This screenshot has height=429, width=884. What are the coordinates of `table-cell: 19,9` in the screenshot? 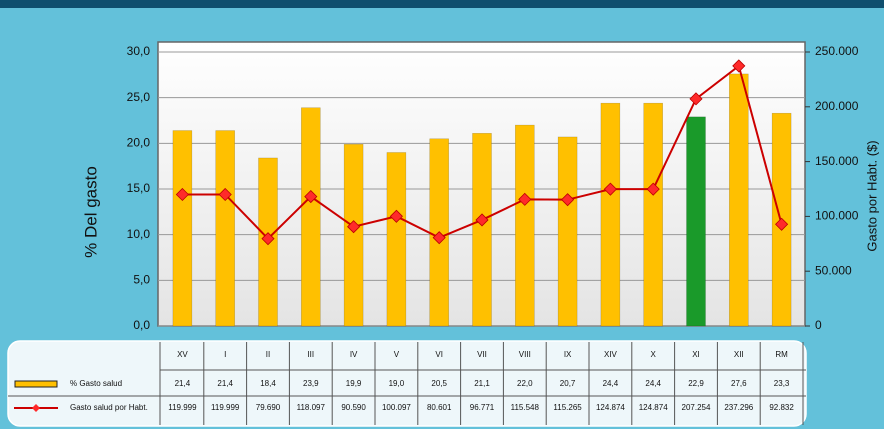 It's located at (354, 383).